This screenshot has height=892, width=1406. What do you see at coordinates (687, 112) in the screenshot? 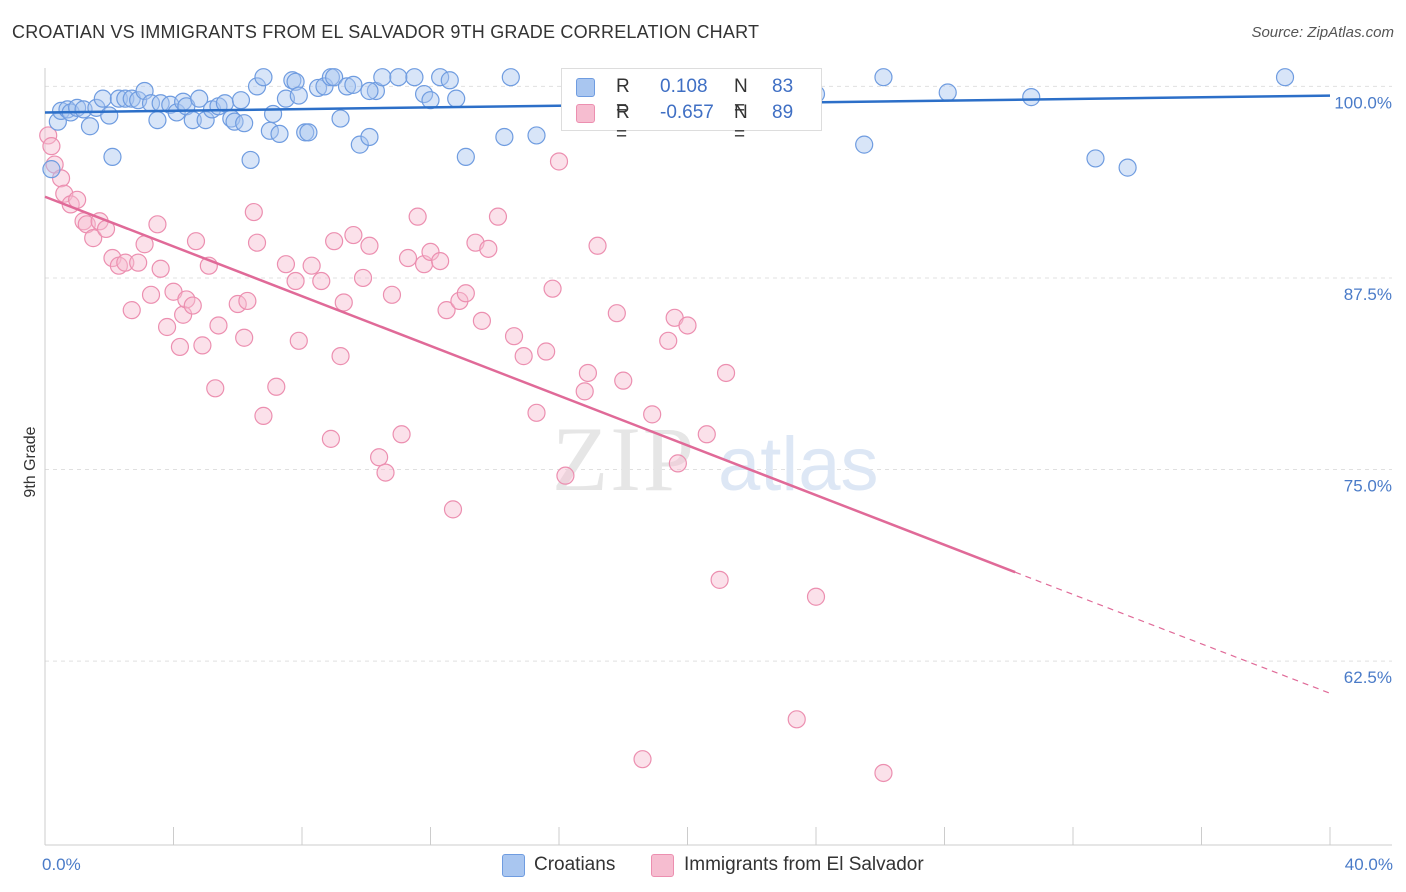
I see `legend-r-value: -0.657` at bounding box center [687, 112].